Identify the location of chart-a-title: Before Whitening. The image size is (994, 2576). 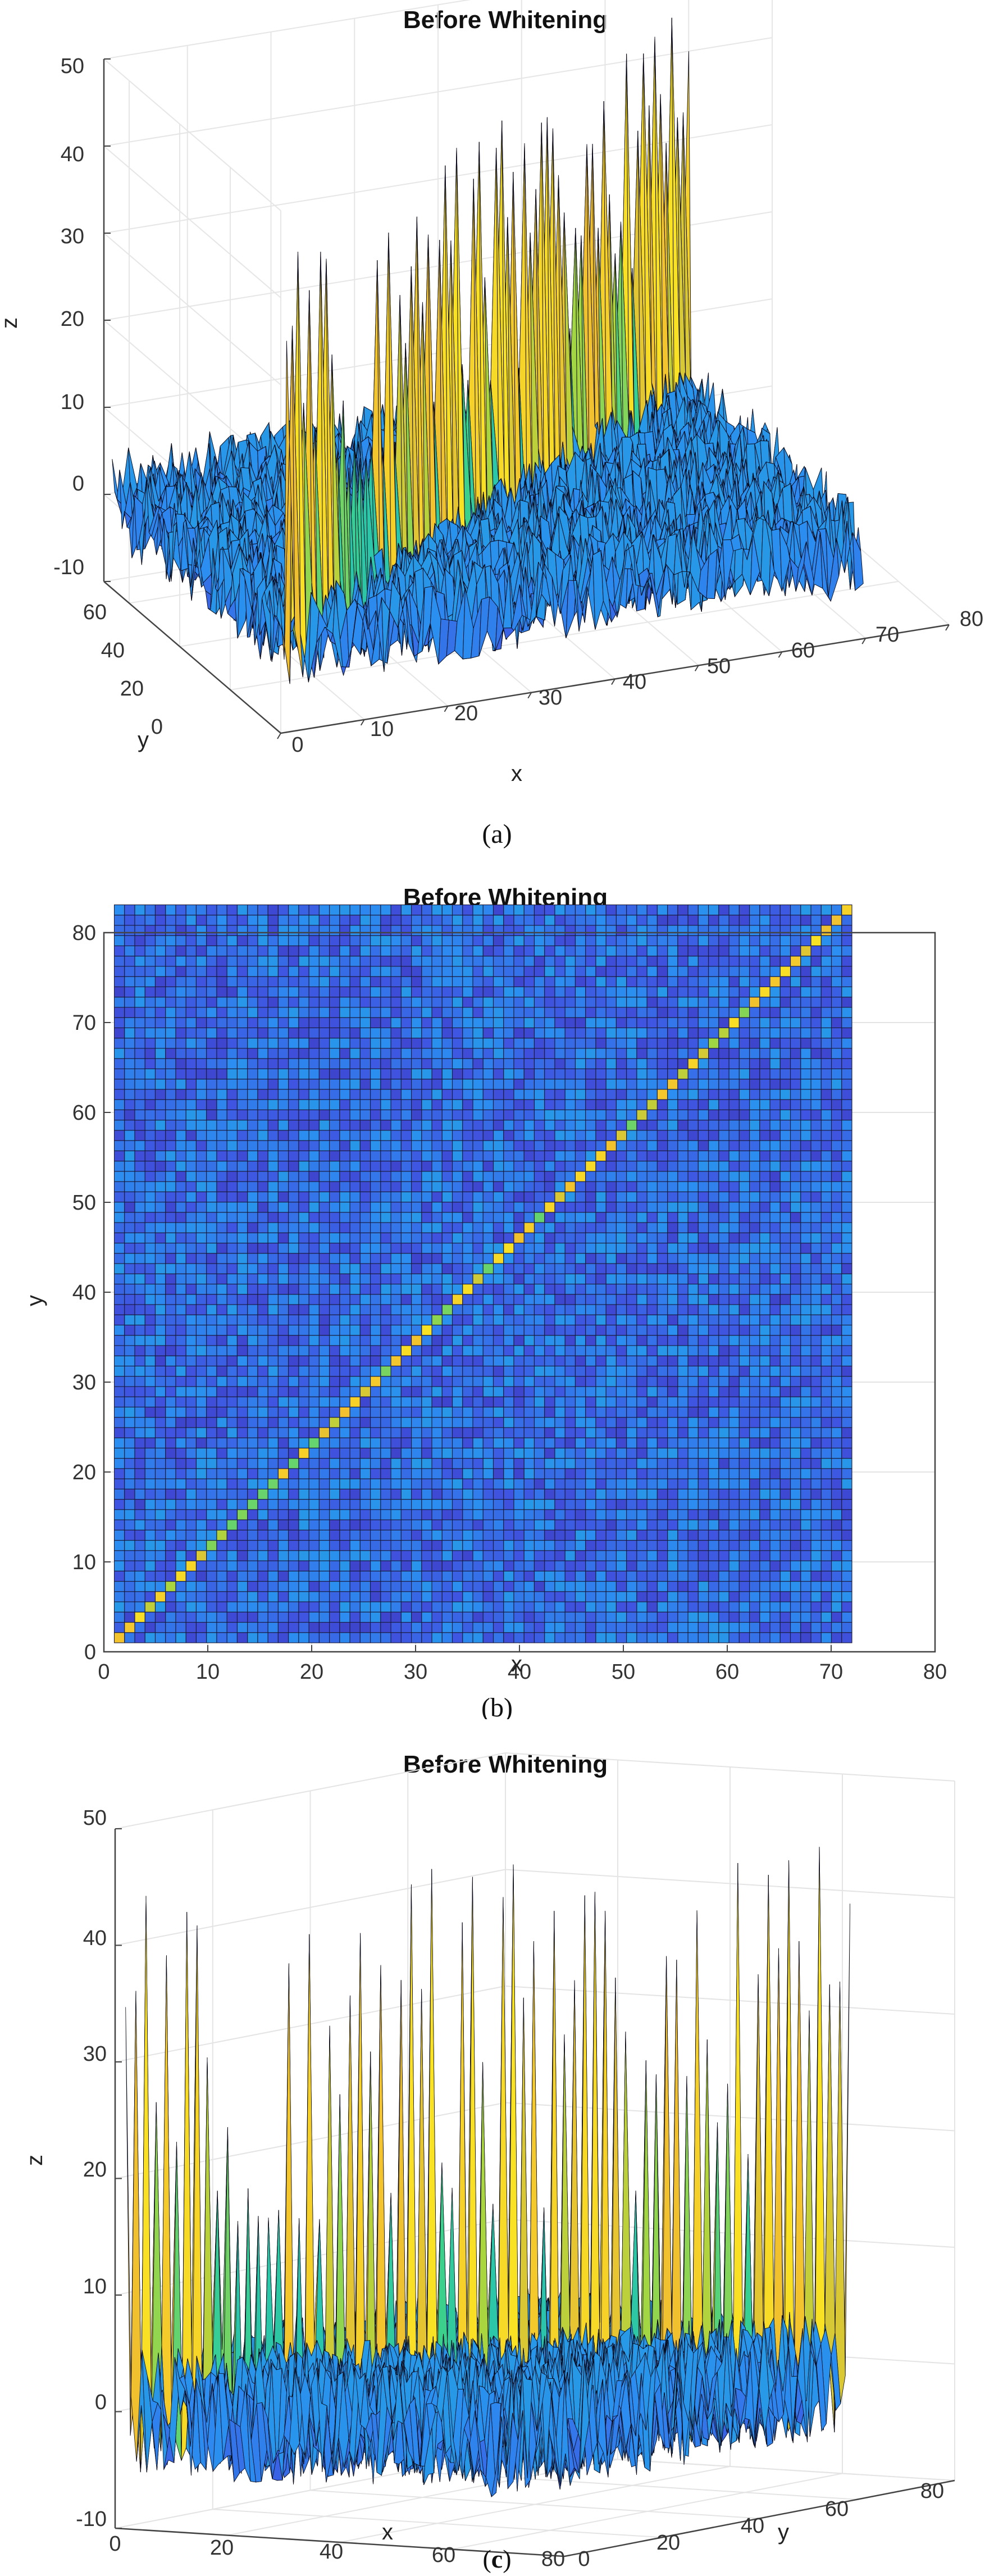
(505, 20).